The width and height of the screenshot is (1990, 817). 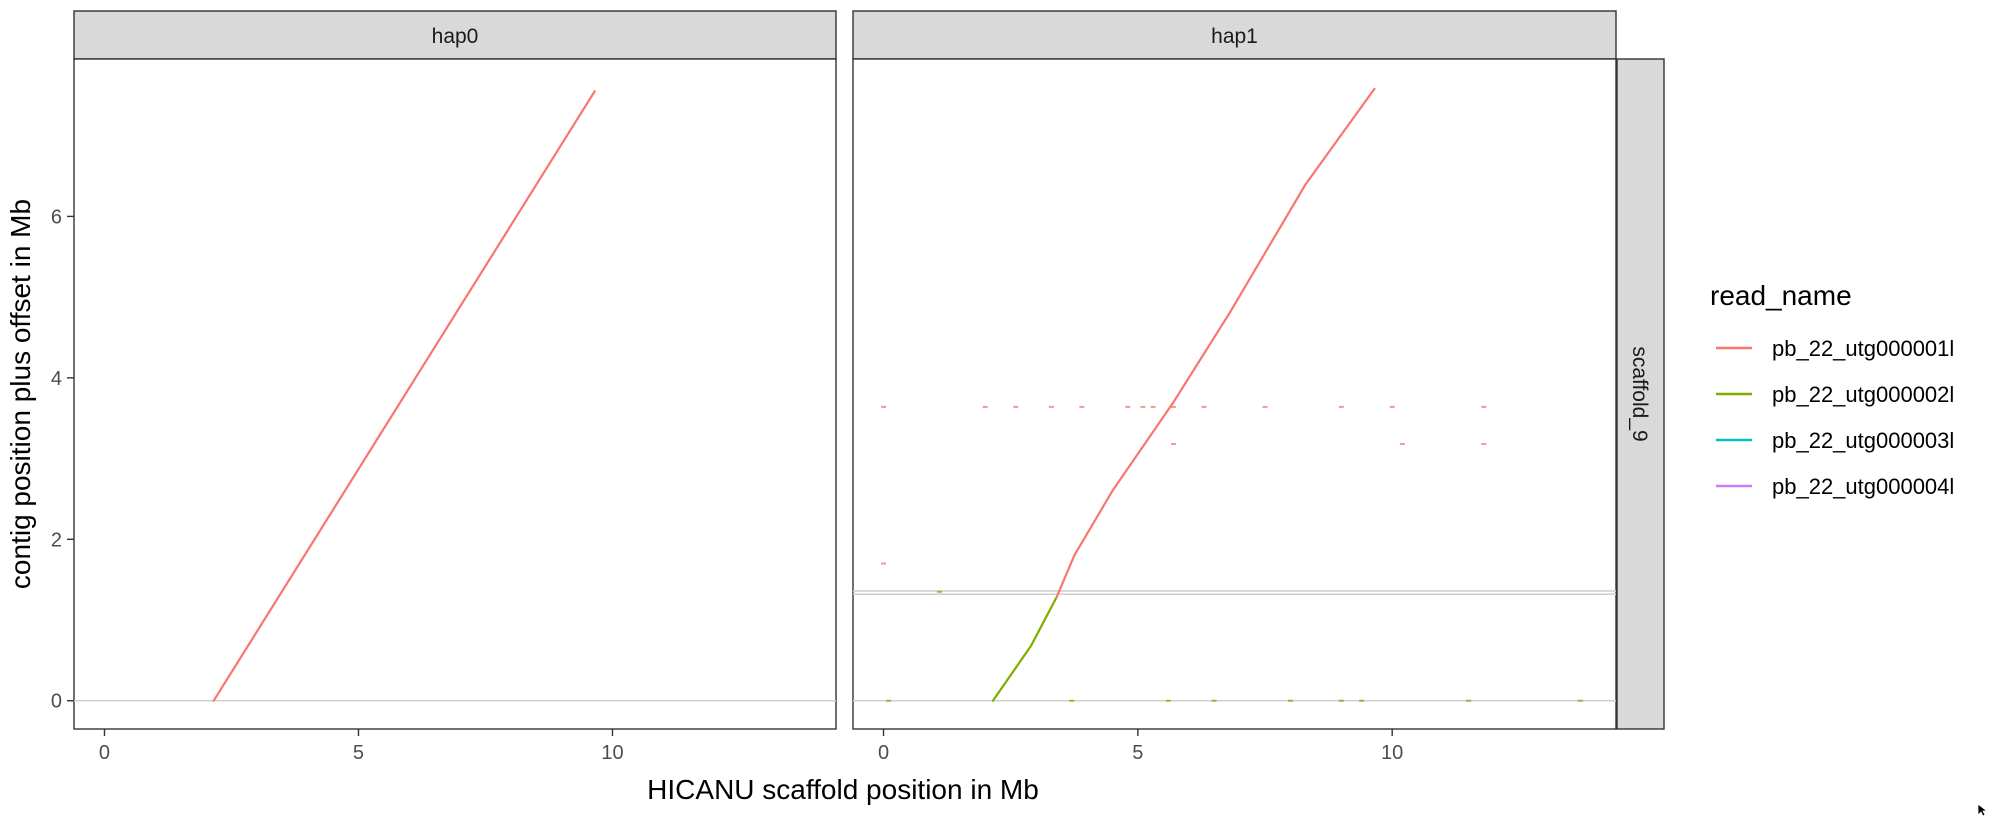 I want to click on legend-item-pb_22_utg000001l: pb_22_utg000001l, so click(x=1835, y=348).